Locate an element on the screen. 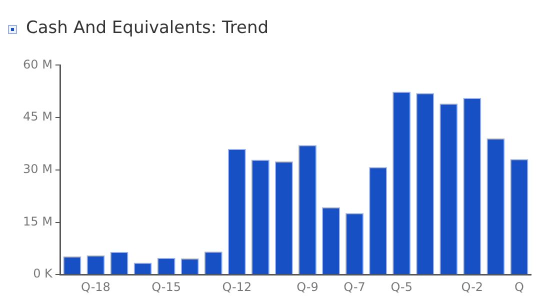  x-tick-label: Q-18 is located at coordinates (95, 287).